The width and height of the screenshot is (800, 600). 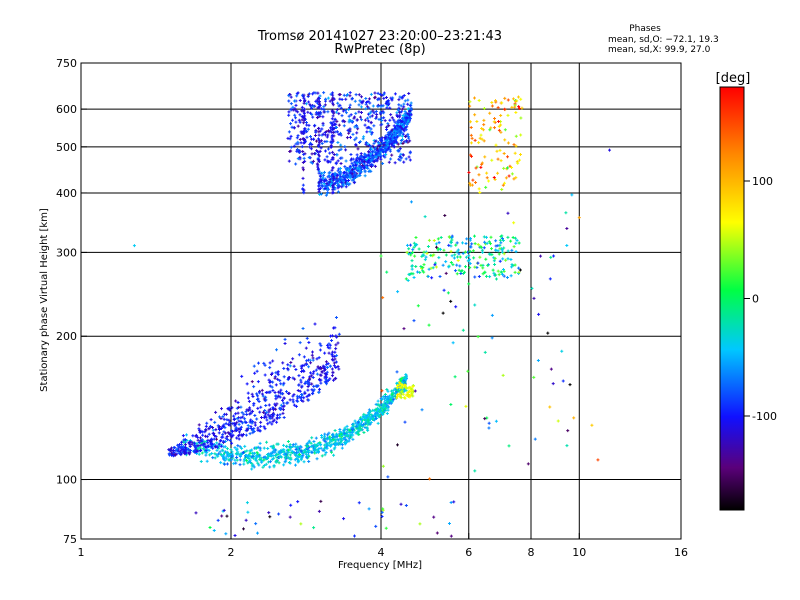 What do you see at coordinates (733, 78) in the screenshot?
I see `colorbar-label: [deg]` at bounding box center [733, 78].